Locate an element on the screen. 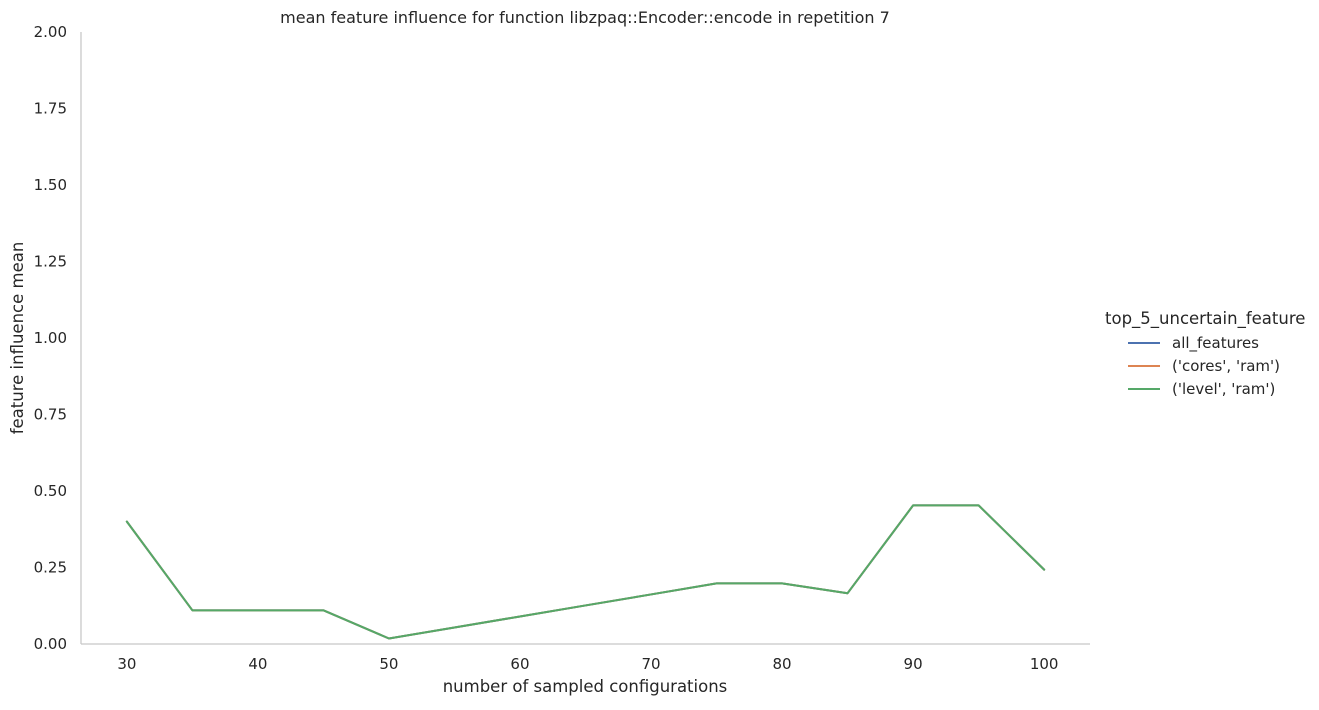 This screenshot has width=1319, height=710. y-tick-label: 2.00 is located at coordinates (50, 32).